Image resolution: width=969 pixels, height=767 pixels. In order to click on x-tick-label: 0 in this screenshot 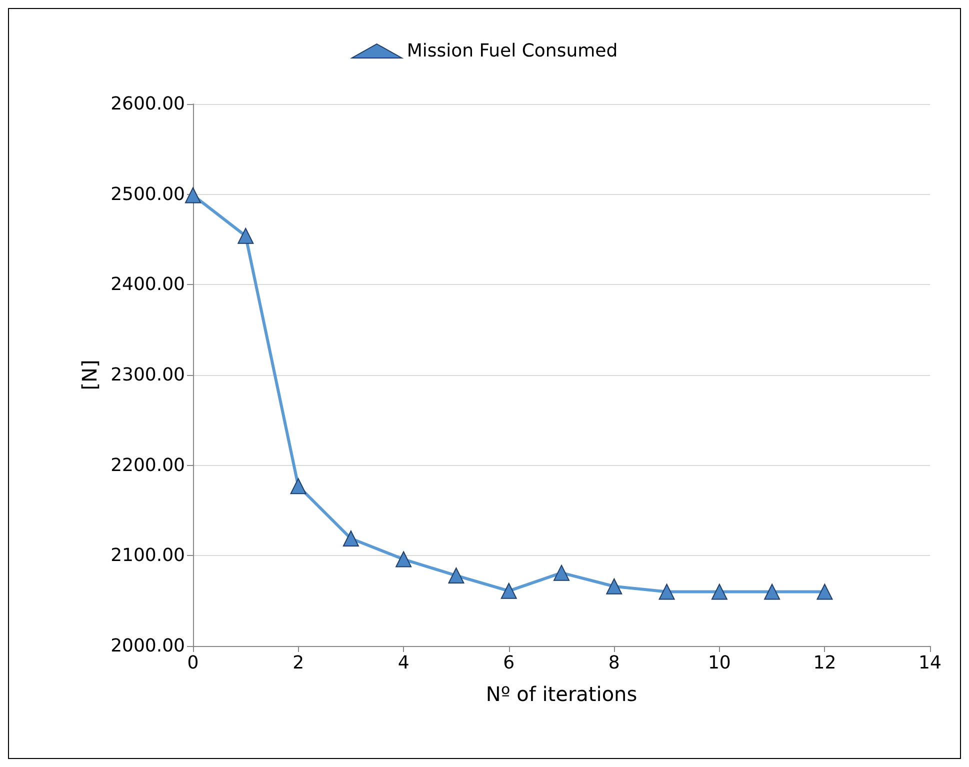, I will do `click(193, 663)`.